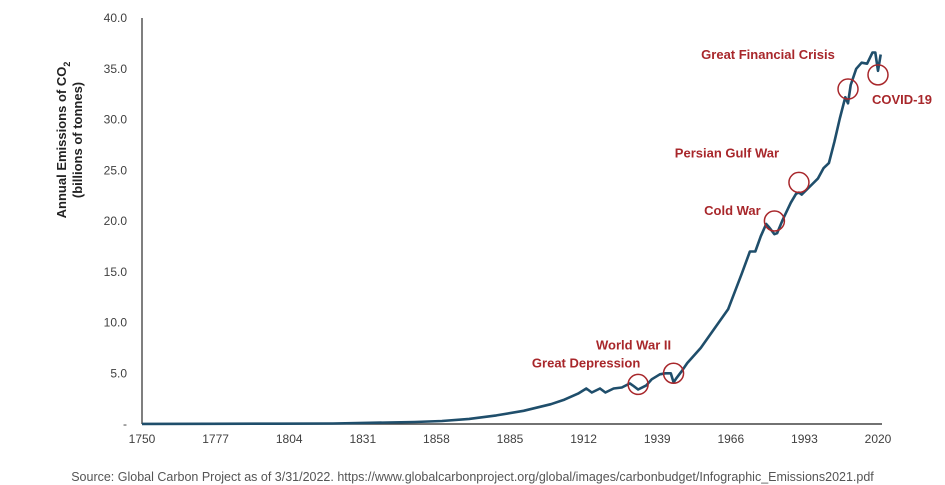 The width and height of the screenshot is (945, 485). Describe the element at coordinates (116, 120) in the screenshot. I see `y-tick-label: 30.0` at that location.